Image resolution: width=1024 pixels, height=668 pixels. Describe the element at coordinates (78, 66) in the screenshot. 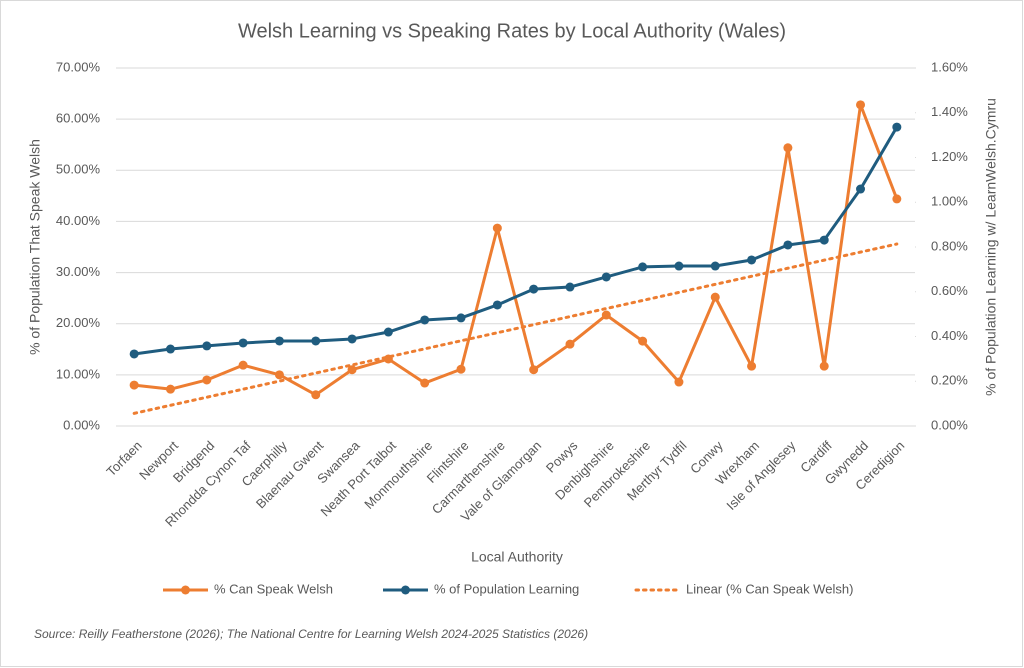

I see `y-tick-label: 70.00%` at that location.